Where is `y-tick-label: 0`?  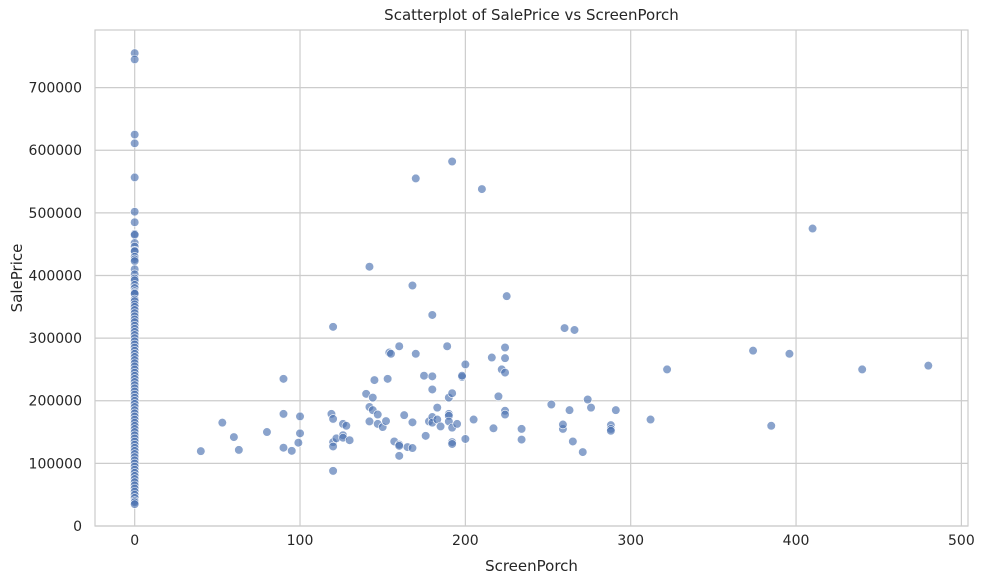 y-tick-label: 0 is located at coordinates (77, 527).